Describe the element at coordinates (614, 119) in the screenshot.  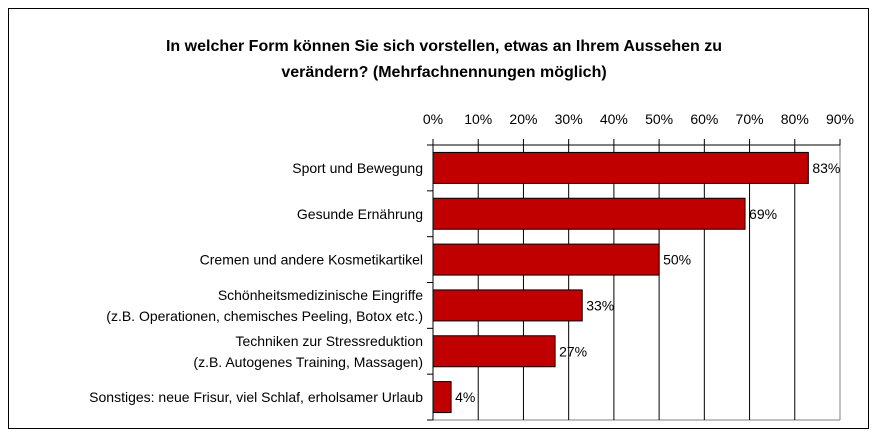
I see `x-tick-label: 40%` at that location.